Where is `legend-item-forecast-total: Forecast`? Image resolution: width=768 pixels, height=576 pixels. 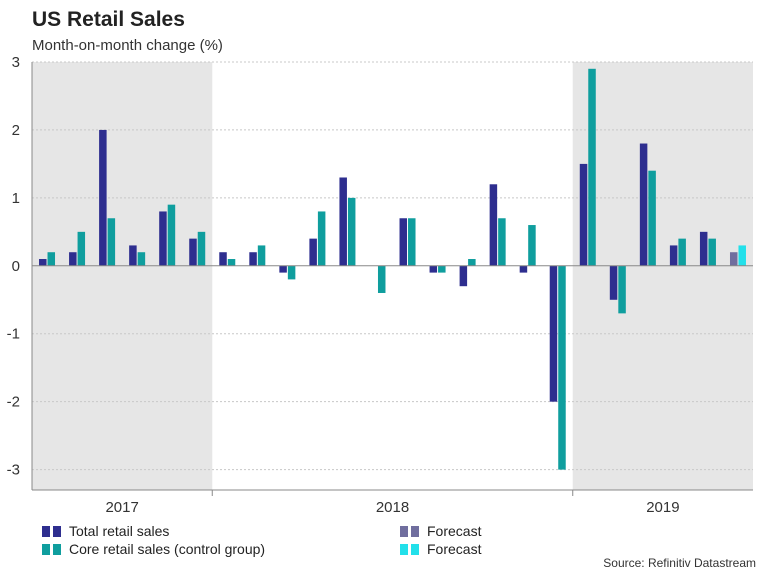 legend-item-forecast-total: Forecast is located at coordinates (440, 531).